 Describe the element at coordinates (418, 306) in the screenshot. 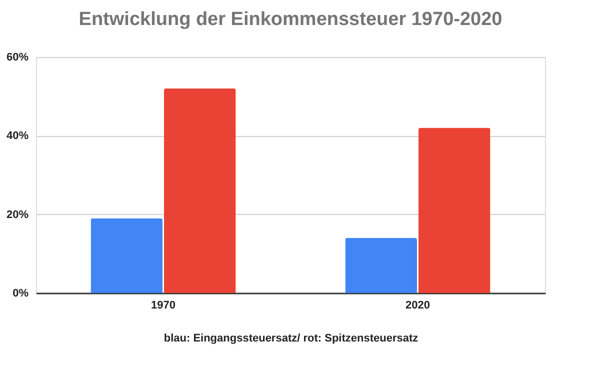

I see `x-tick-label: 2020` at that location.